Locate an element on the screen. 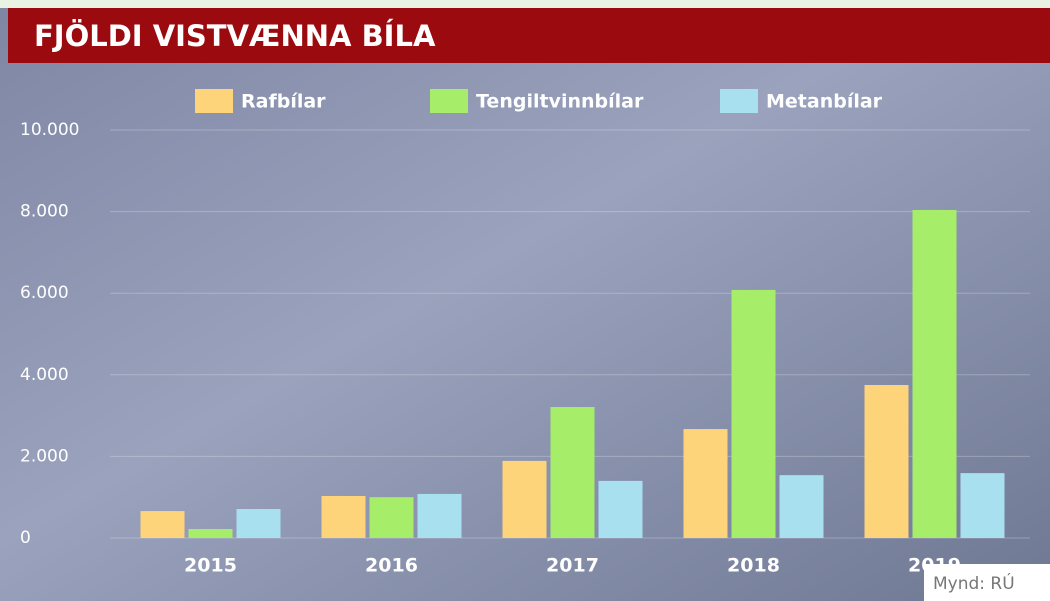  chart-title: FJÖLDI VISTVÆNNA BÍLA is located at coordinates (235, 36).